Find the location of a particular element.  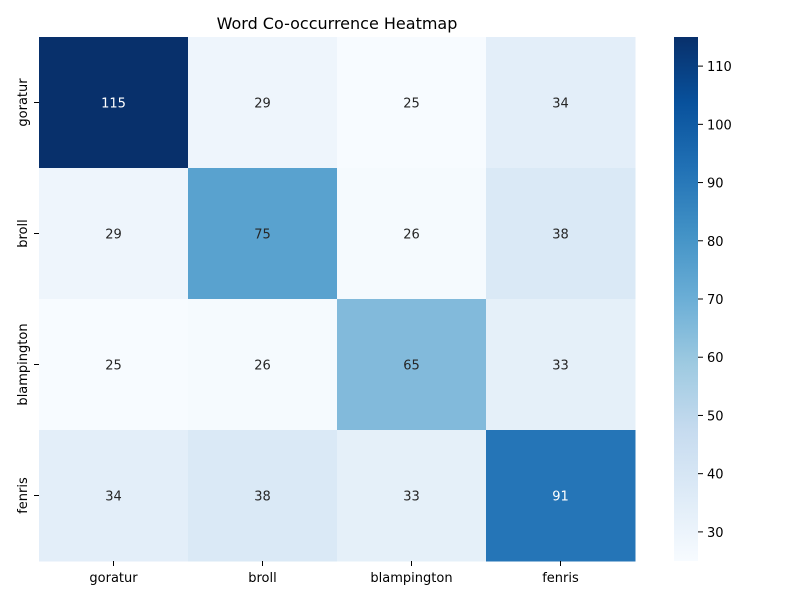

x-tick-label: fenris is located at coordinates (560, 578).